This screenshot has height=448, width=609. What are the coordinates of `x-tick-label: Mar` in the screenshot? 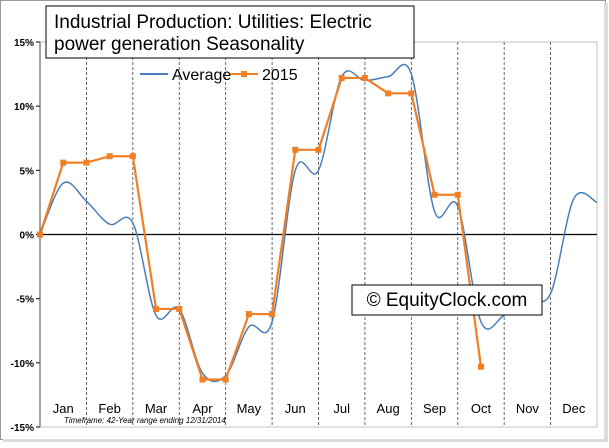 It's located at (156, 408).